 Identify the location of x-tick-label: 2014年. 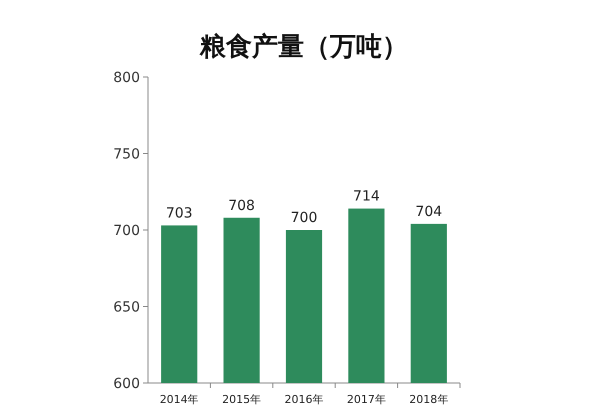
(179, 399).